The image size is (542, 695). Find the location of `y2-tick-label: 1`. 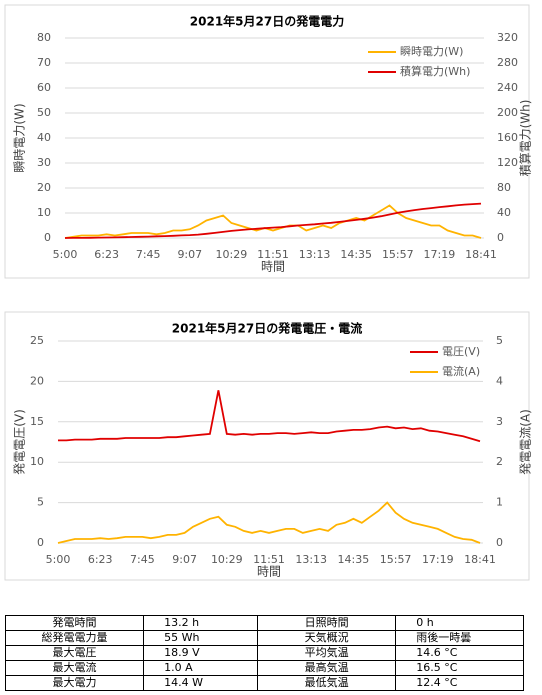

y2-tick-label: 1 is located at coordinates (499, 502).